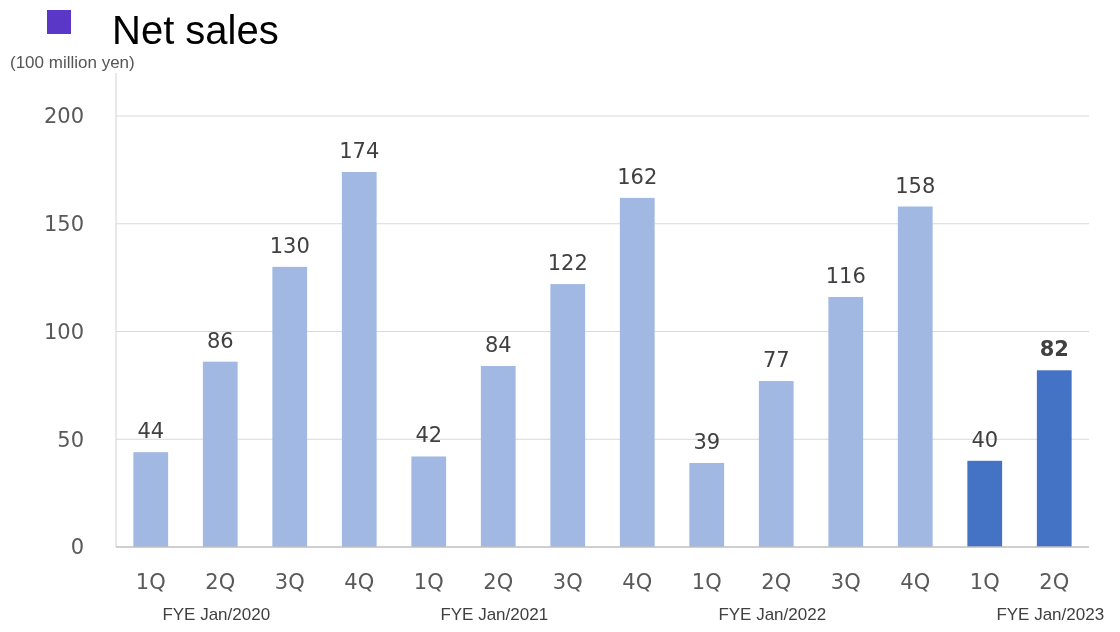  I want to click on data-label: 44, so click(151, 431).